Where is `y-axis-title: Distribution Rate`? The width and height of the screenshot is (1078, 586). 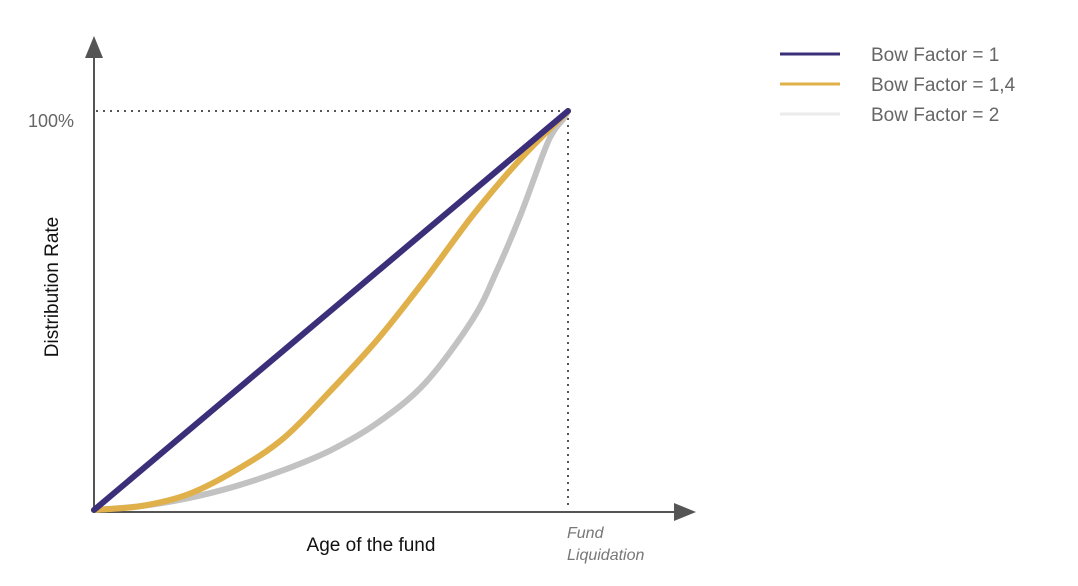 y-axis-title: Distribution Rate is located at coordinates (52, 287).